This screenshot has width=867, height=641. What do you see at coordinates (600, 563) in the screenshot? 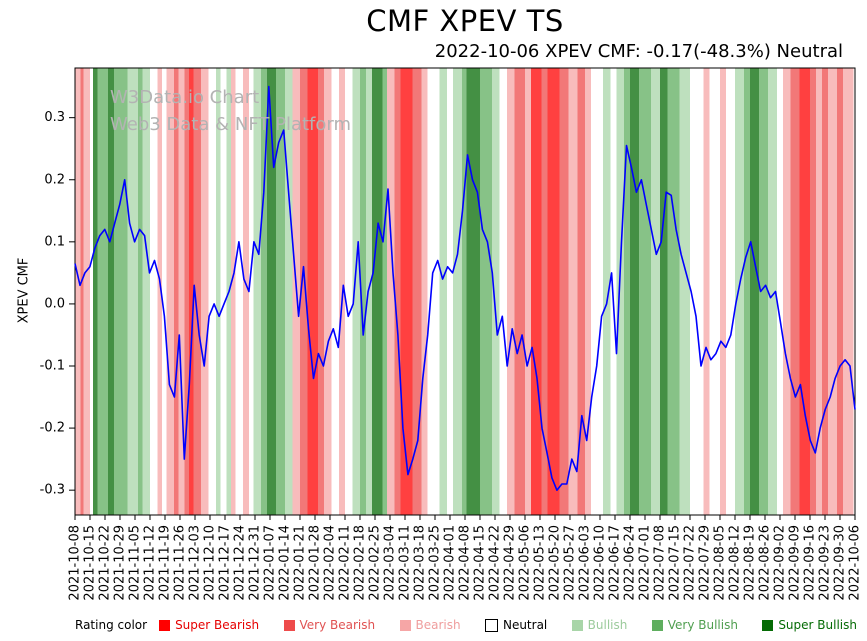
I see `x-tick-label: 2022-06-10` at bounding box center [600, 563].